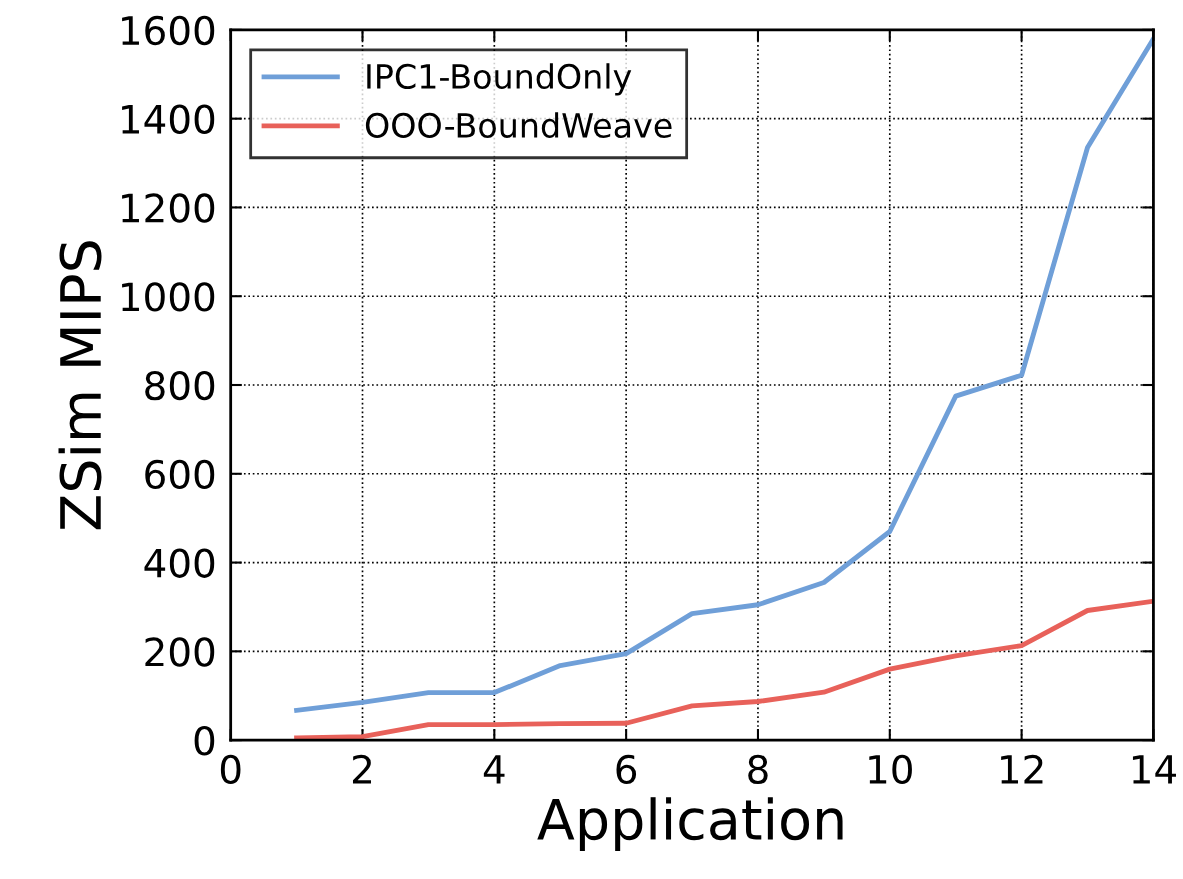  What do you see at coordinates (626, 769) in the screenshot?
I see `x-tick-label: 6` at bounding box center [626, 769].